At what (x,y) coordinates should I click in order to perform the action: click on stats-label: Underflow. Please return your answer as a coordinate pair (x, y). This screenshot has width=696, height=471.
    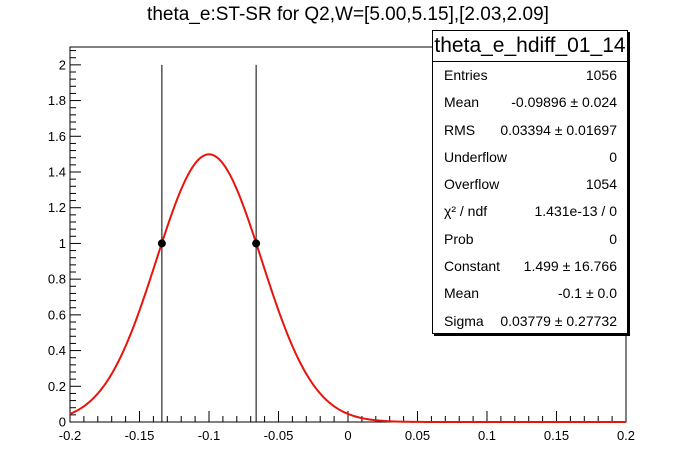
    Looking at the image, I should click on (476, 156).